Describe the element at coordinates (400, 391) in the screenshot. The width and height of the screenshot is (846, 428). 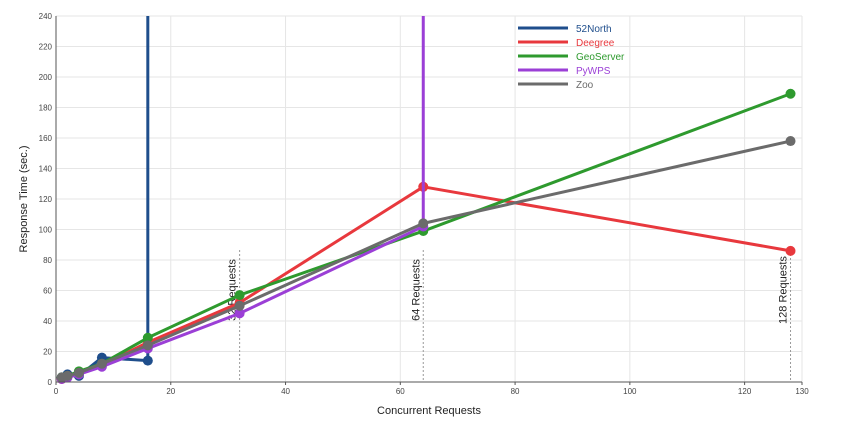
I see `x-tick-label: 60` at that location.